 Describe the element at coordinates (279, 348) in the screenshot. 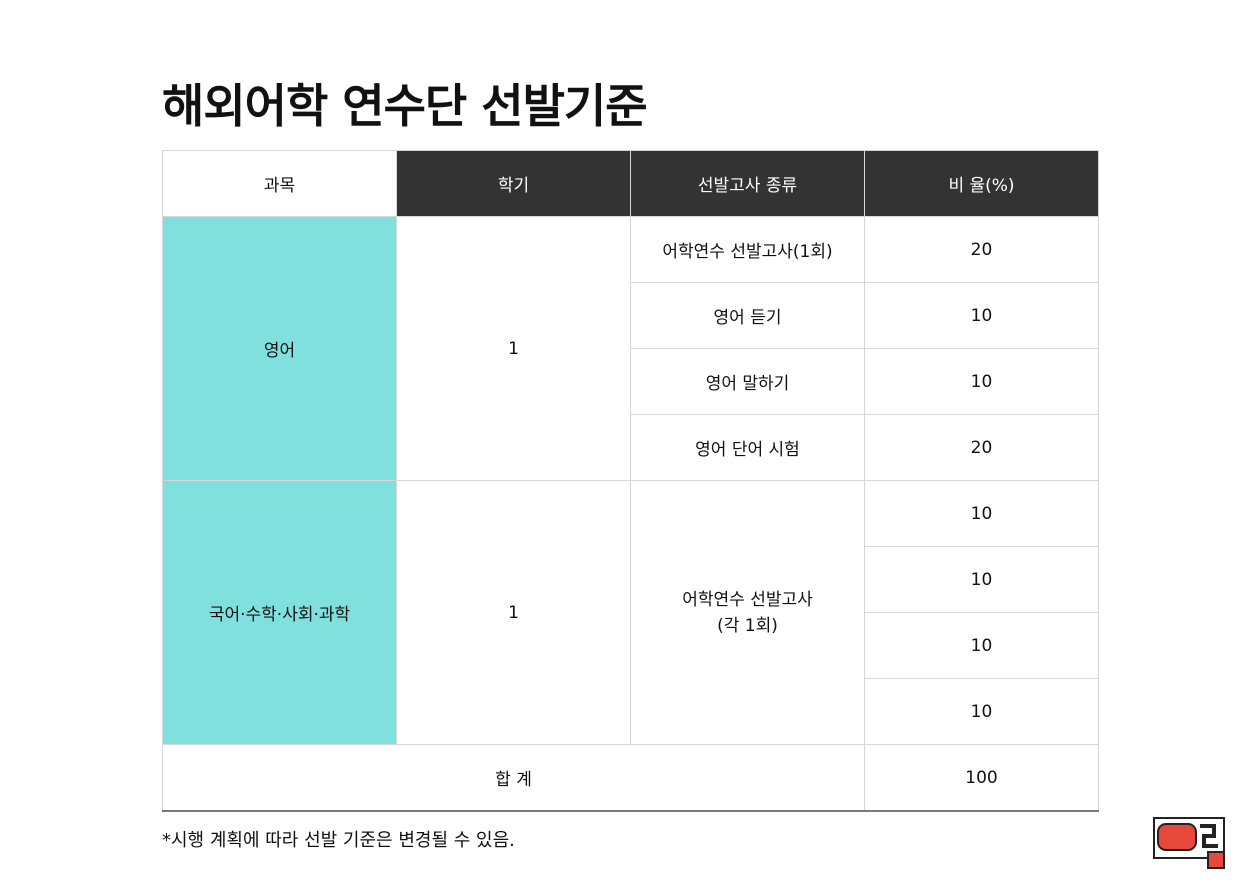

I see `subject-english: 영어` at that location.